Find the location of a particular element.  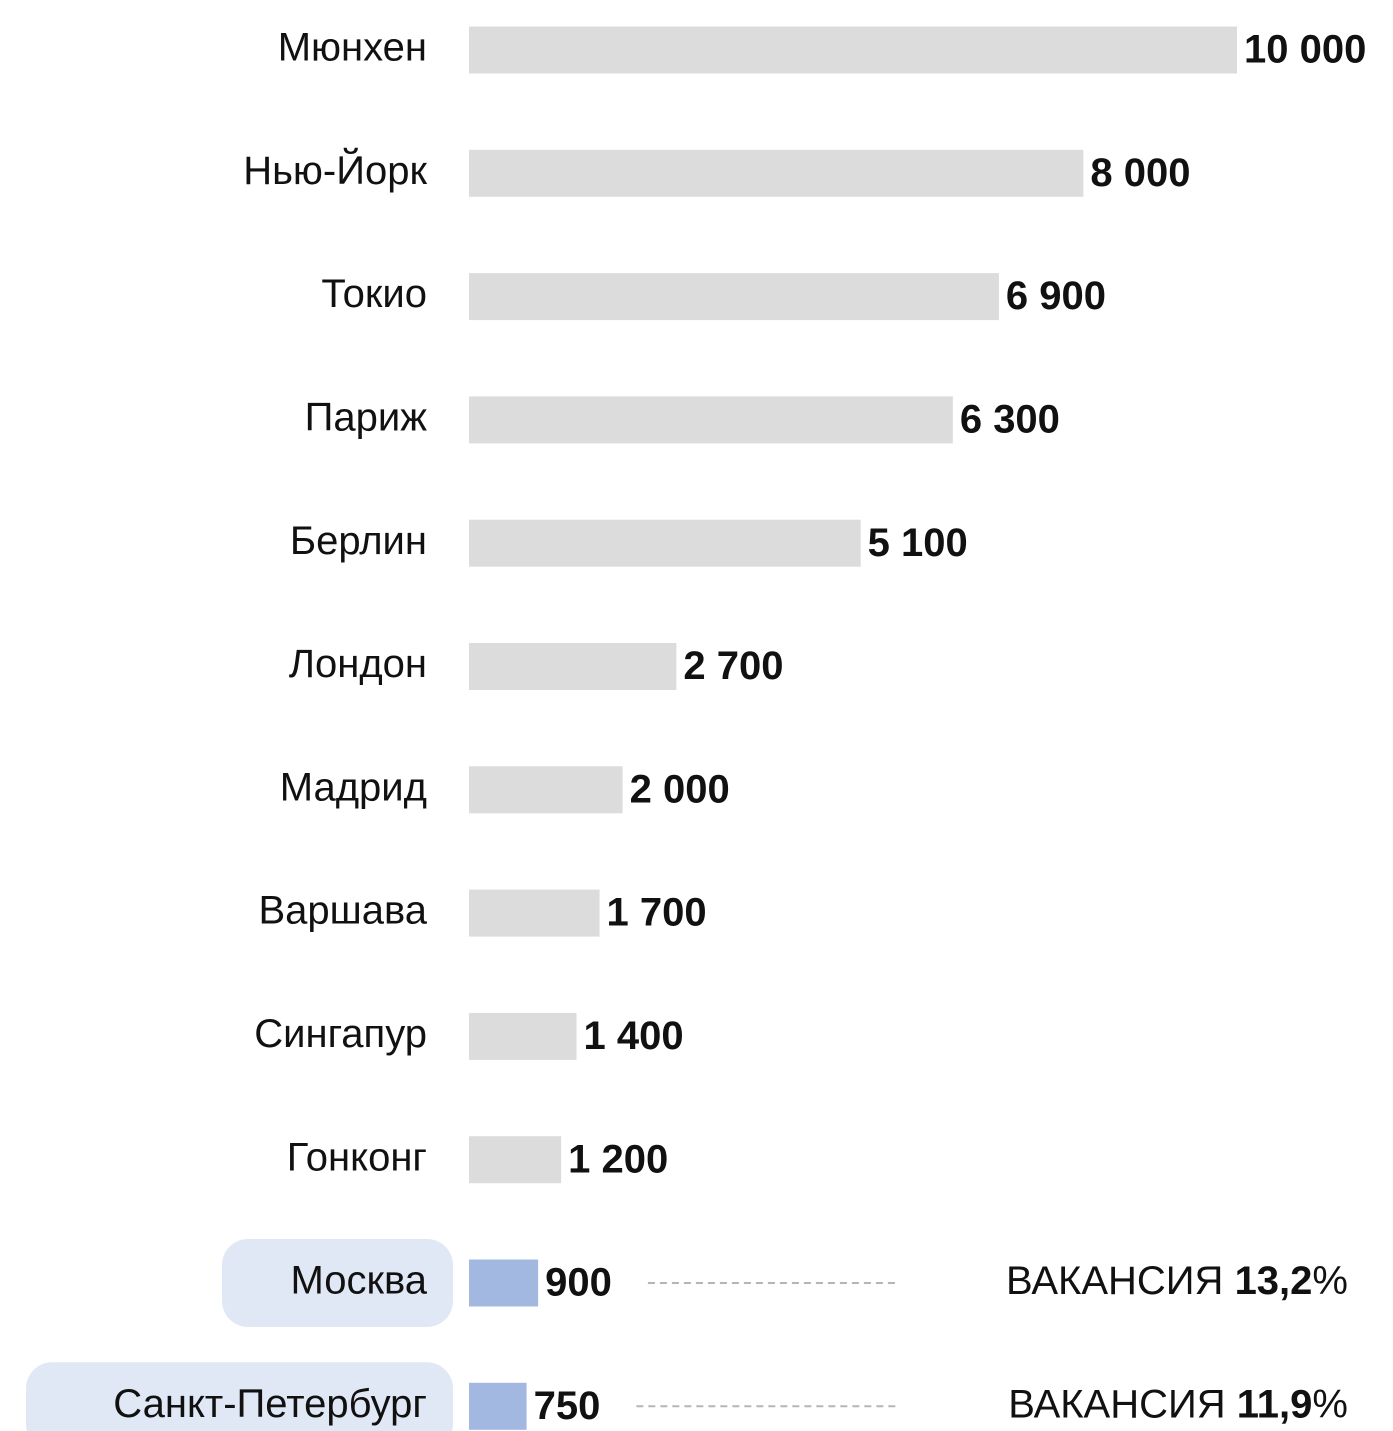

value-label: 750 is located at coordinates (567, 1406).